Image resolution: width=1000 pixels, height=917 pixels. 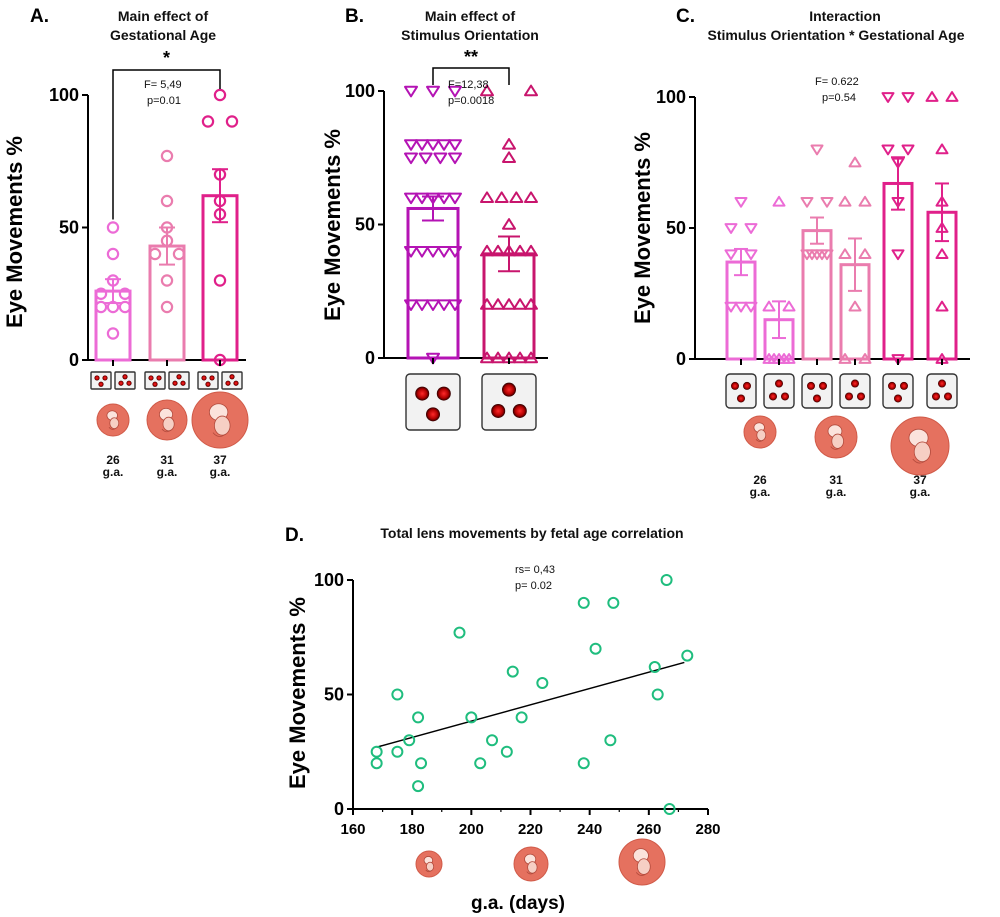 I want to click on panel-c-age-unit: g.a., so click(x=760, y=492).